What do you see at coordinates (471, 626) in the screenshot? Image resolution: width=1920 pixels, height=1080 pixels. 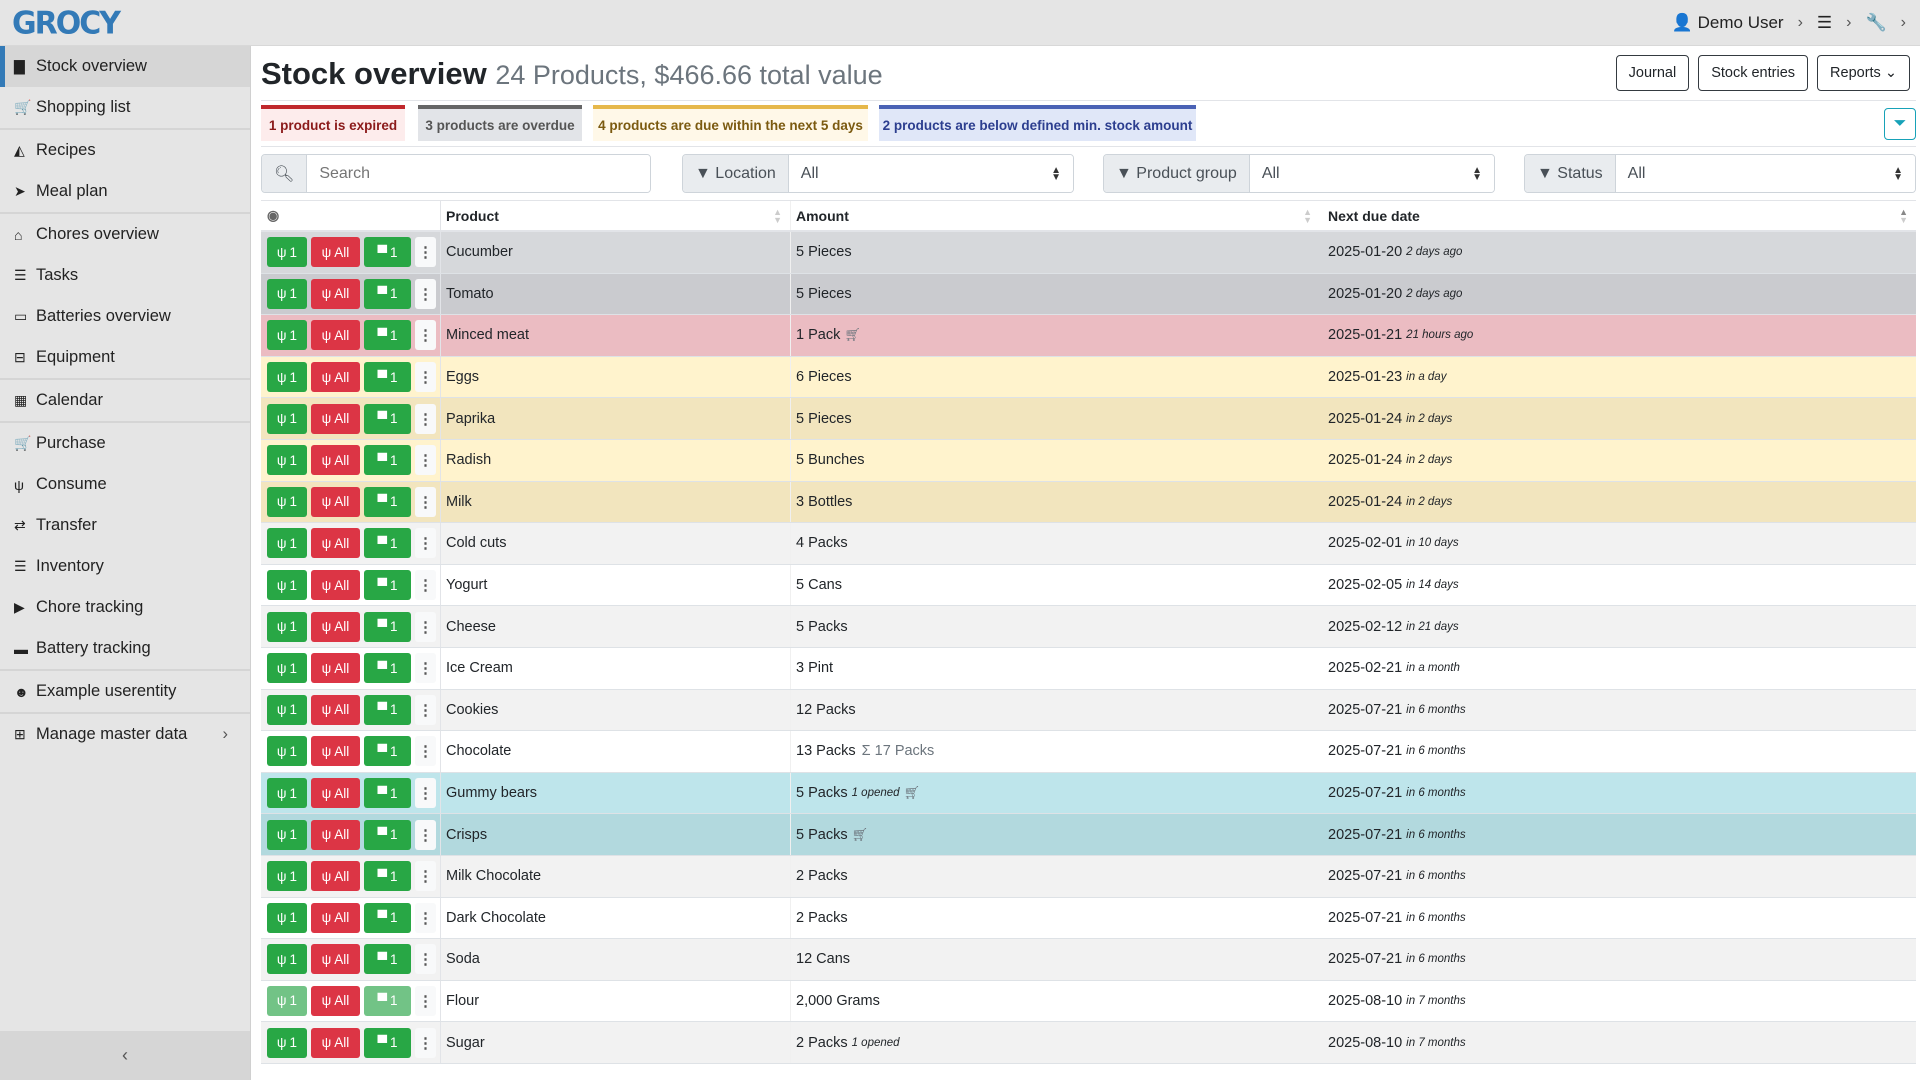 I see `product-name: Cheese` at bounding box center [471, 626].